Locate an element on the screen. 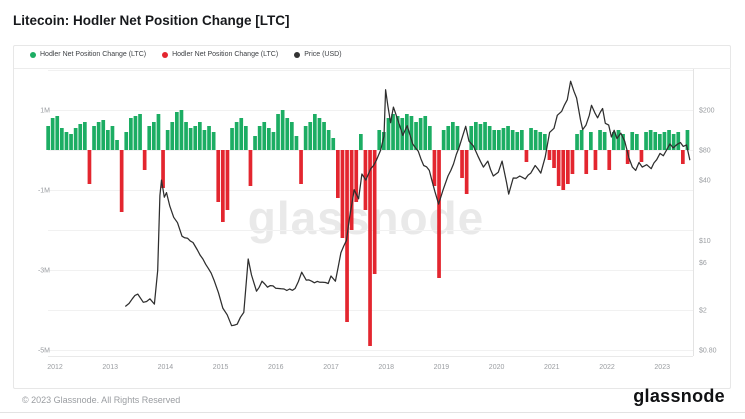  legend-item-price: Price (USD) is located at coordinates (318, 54).